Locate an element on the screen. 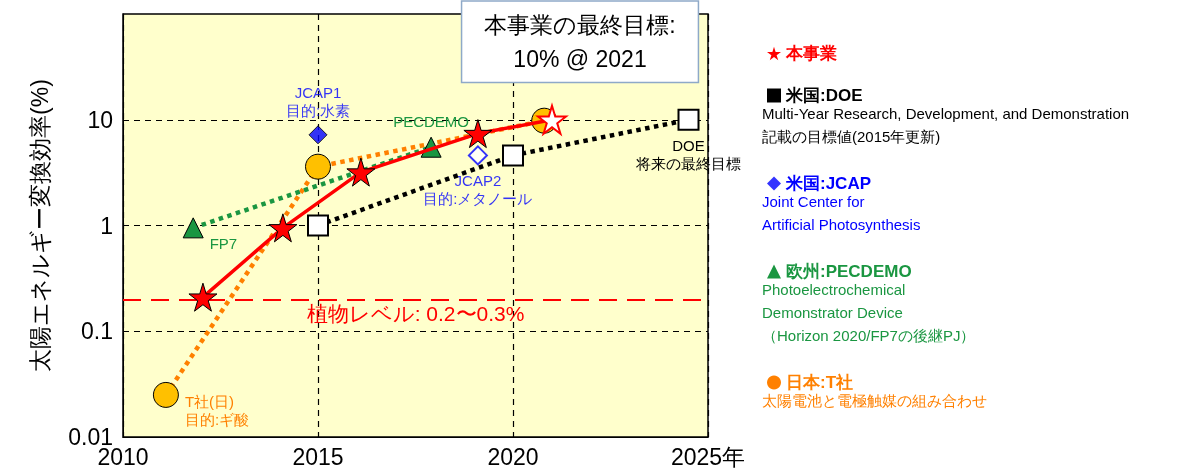 The image size is (1178, 468). legend-label: 米国:JCAP is located at coordinates (828, 183).